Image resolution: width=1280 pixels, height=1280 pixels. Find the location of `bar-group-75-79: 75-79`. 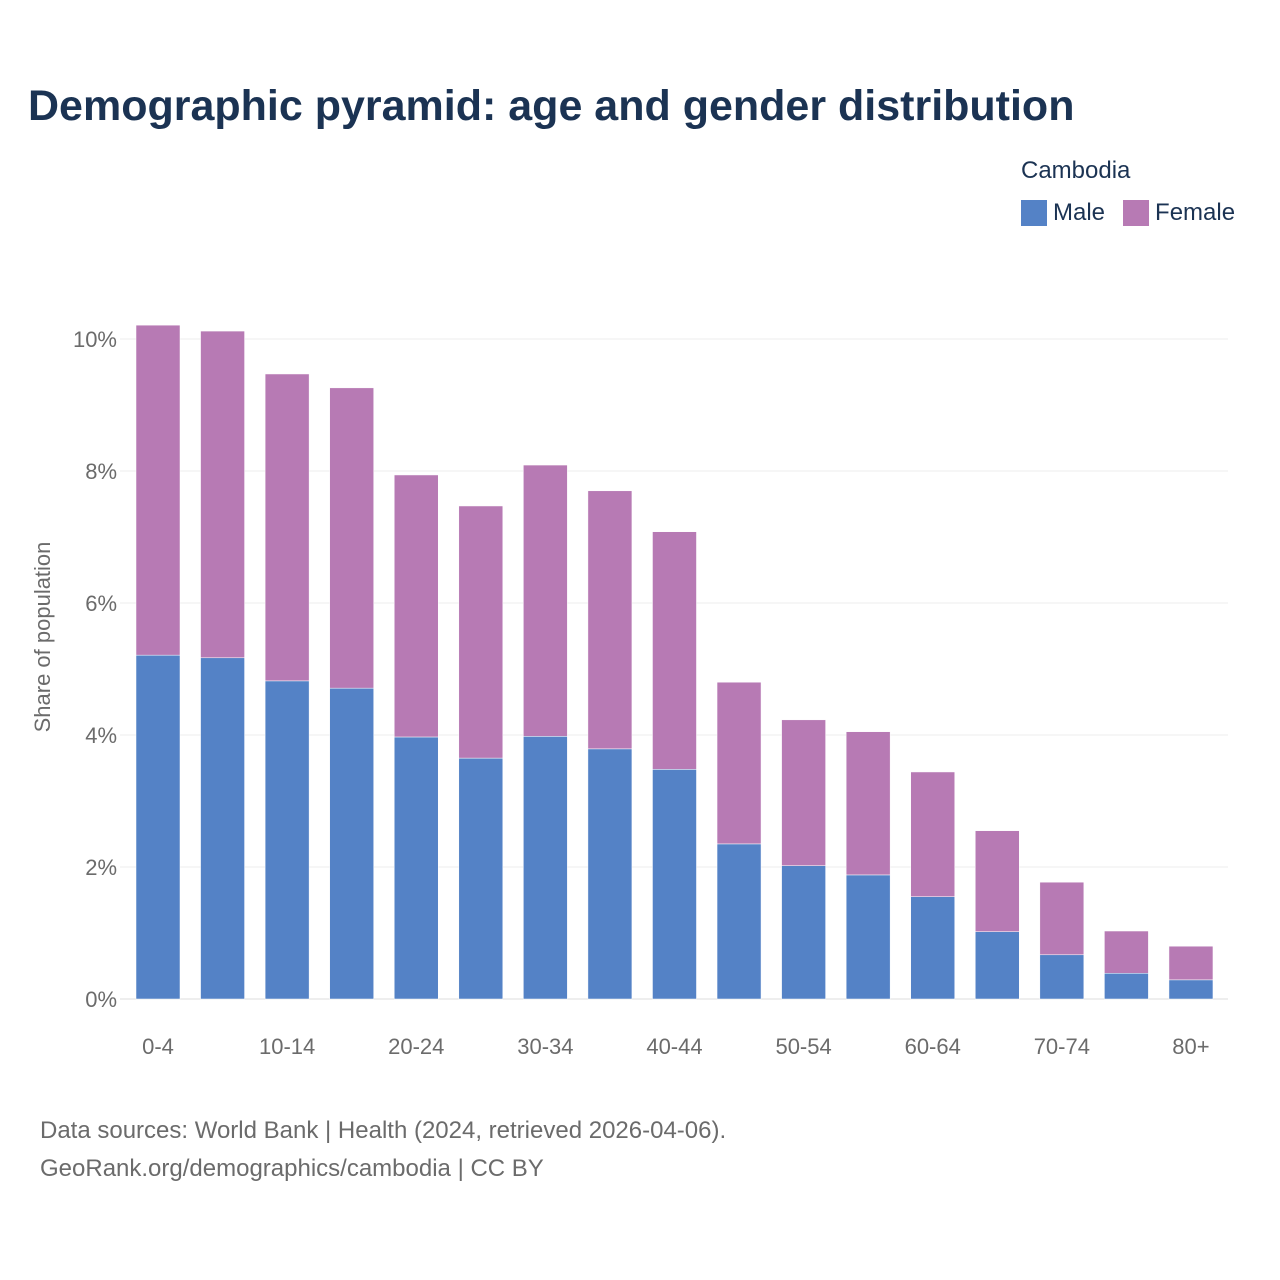

bar-group-75-79: 75-79 is located at coordinates (1126, 965).